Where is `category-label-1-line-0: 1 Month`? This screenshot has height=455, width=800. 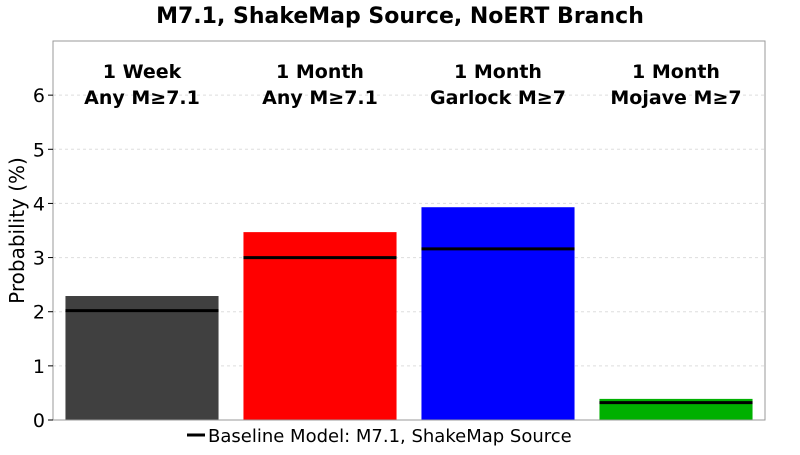 category-label-1-line-0: 1 Month is located at coordinates (320, 72).